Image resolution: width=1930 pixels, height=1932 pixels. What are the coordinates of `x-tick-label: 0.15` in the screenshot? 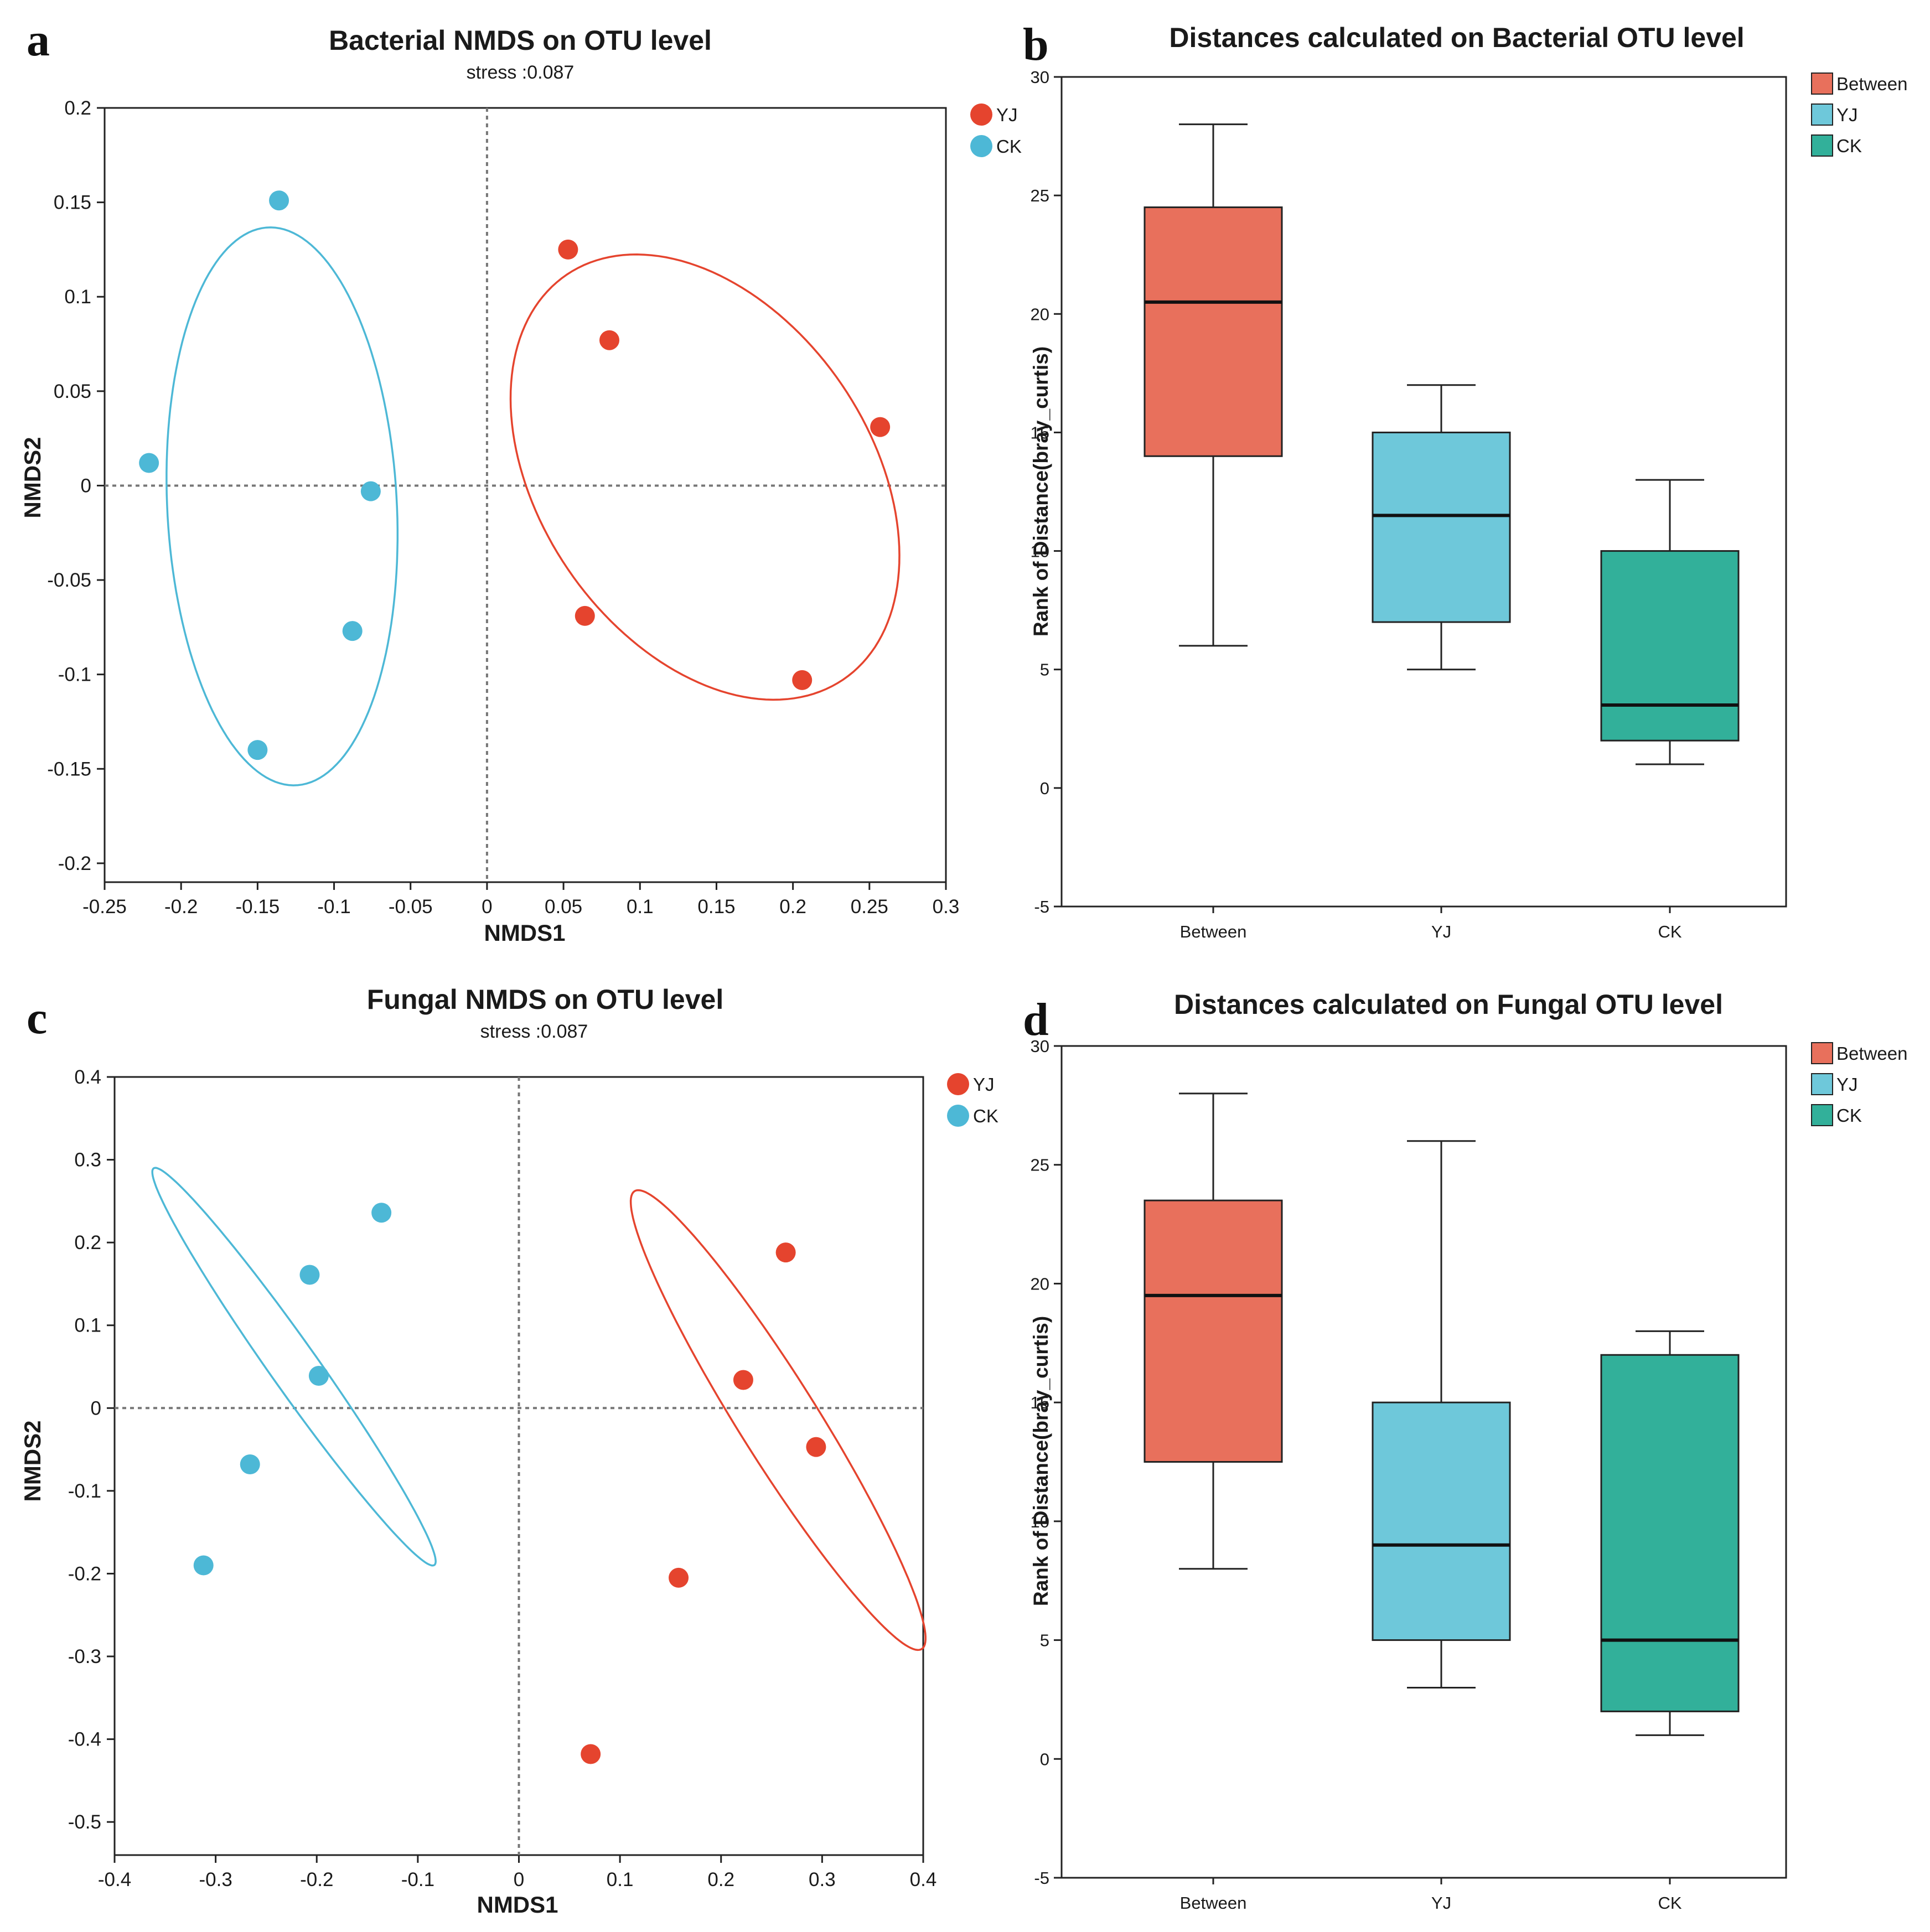 It's located at (716, 907).